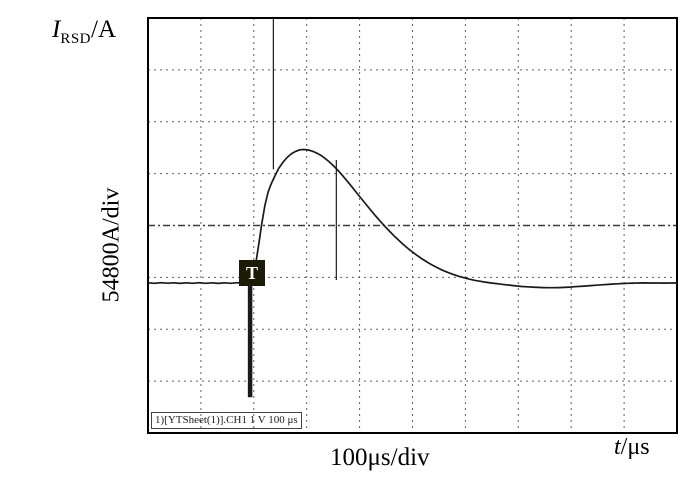 The height and width of the screenshot is (490, 685). I want to click on trigger-marker: T, so click(252, 273).